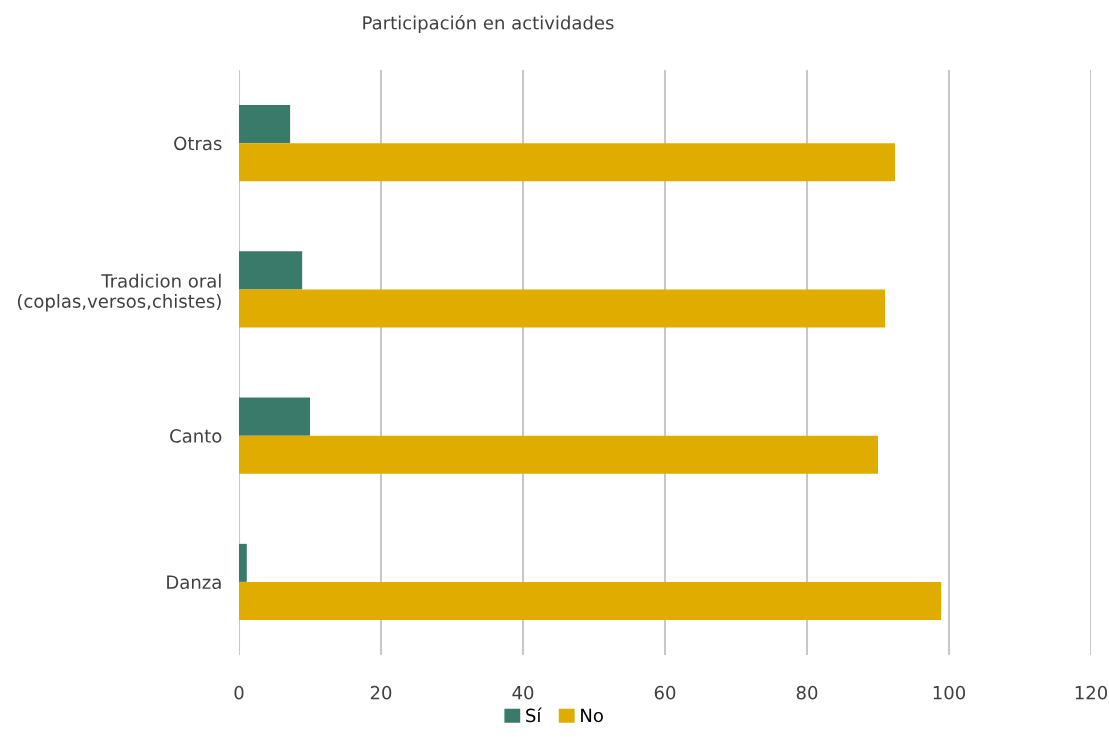  I want to click on chart-title: Participación en actividades, so click(488, 24).